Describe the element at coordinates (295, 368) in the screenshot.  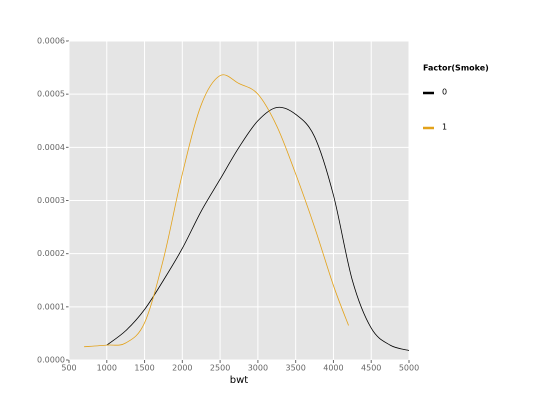
I see `x-tick-label: 3500` at that location.